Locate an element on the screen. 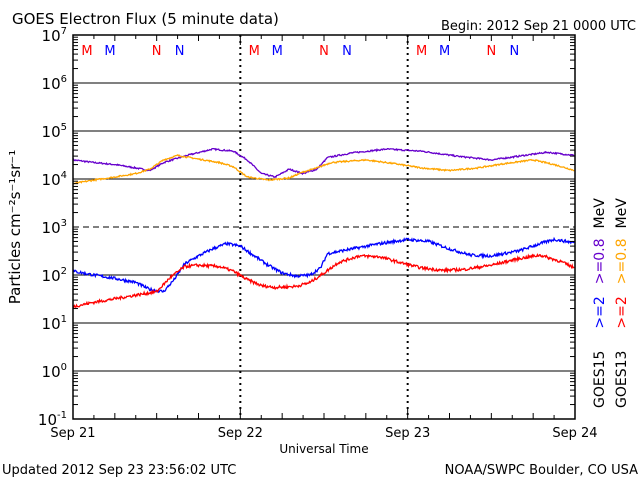 The width and height of the screenshot is (640, 480). x-tick-labels: Sep 21 Sep 22 Sep 23 Sep 24 is located at coordinates (323, 433).